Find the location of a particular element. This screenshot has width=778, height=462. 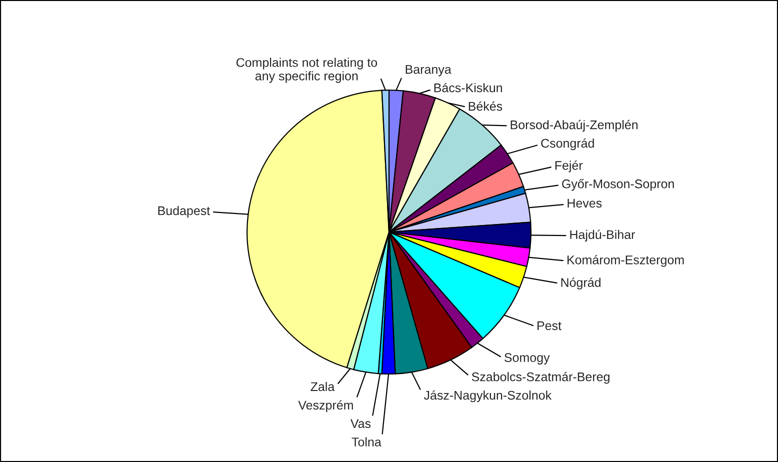

slice-label: Pest is located at coordinates (550, 325).